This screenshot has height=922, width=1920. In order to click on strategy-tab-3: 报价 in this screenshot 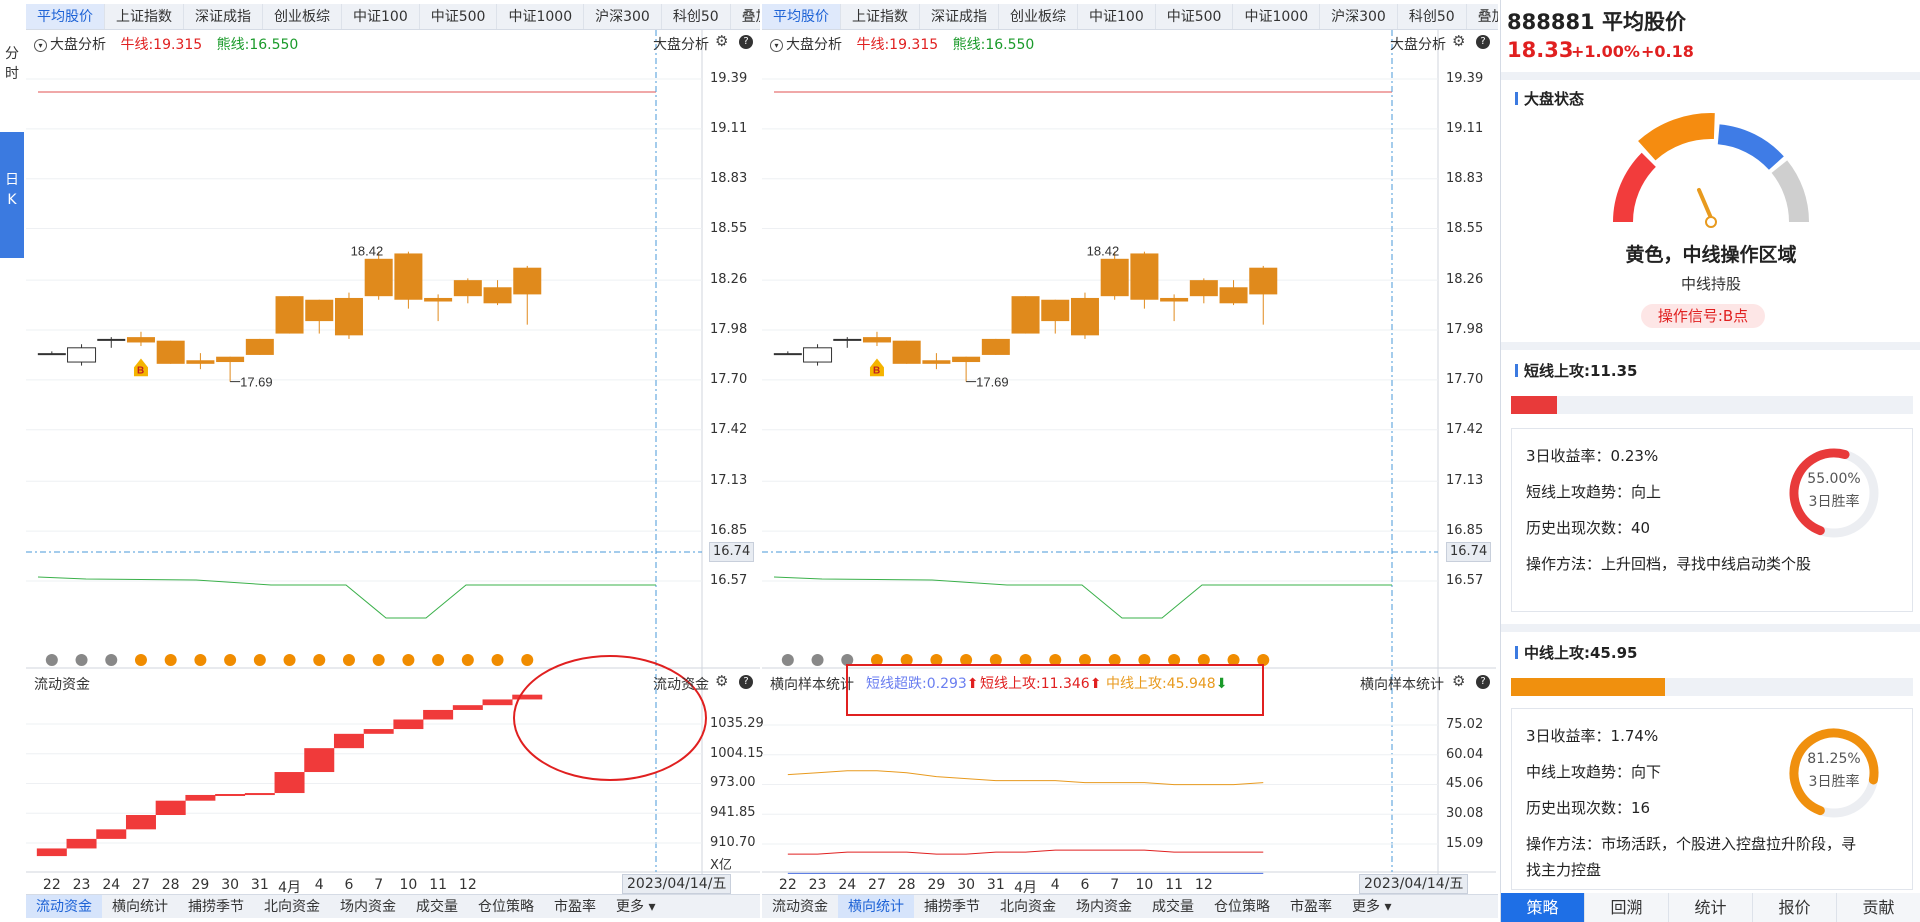, I will do `click(1795, 907)`.